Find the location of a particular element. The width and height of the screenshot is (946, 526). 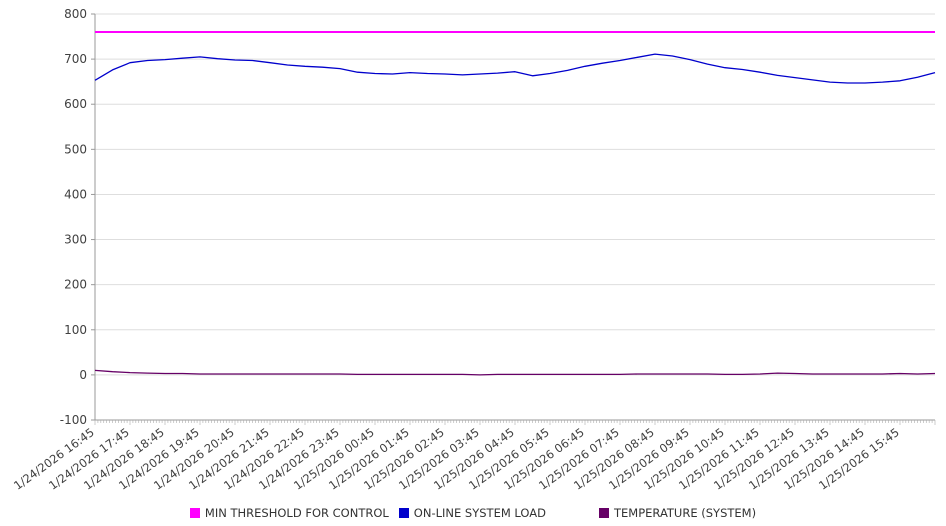

legend-item-temperature: TEMPERATURE (SYSTEM) is located at coordinates (677, 513).